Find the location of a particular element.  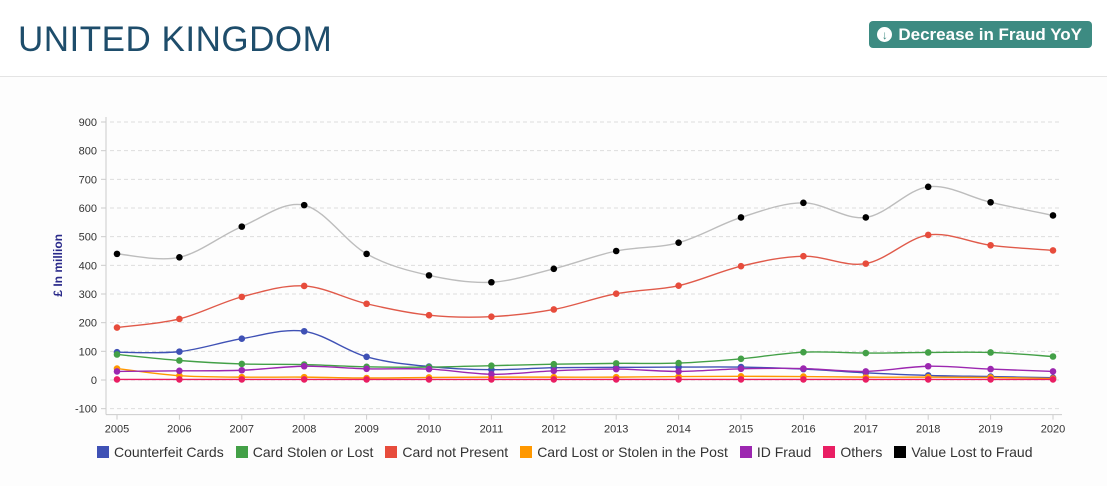

legend-item-card-lost-or-stolen-in-the-post: Card Lost or Stolen in the Post is located at coordinates (624, 452).